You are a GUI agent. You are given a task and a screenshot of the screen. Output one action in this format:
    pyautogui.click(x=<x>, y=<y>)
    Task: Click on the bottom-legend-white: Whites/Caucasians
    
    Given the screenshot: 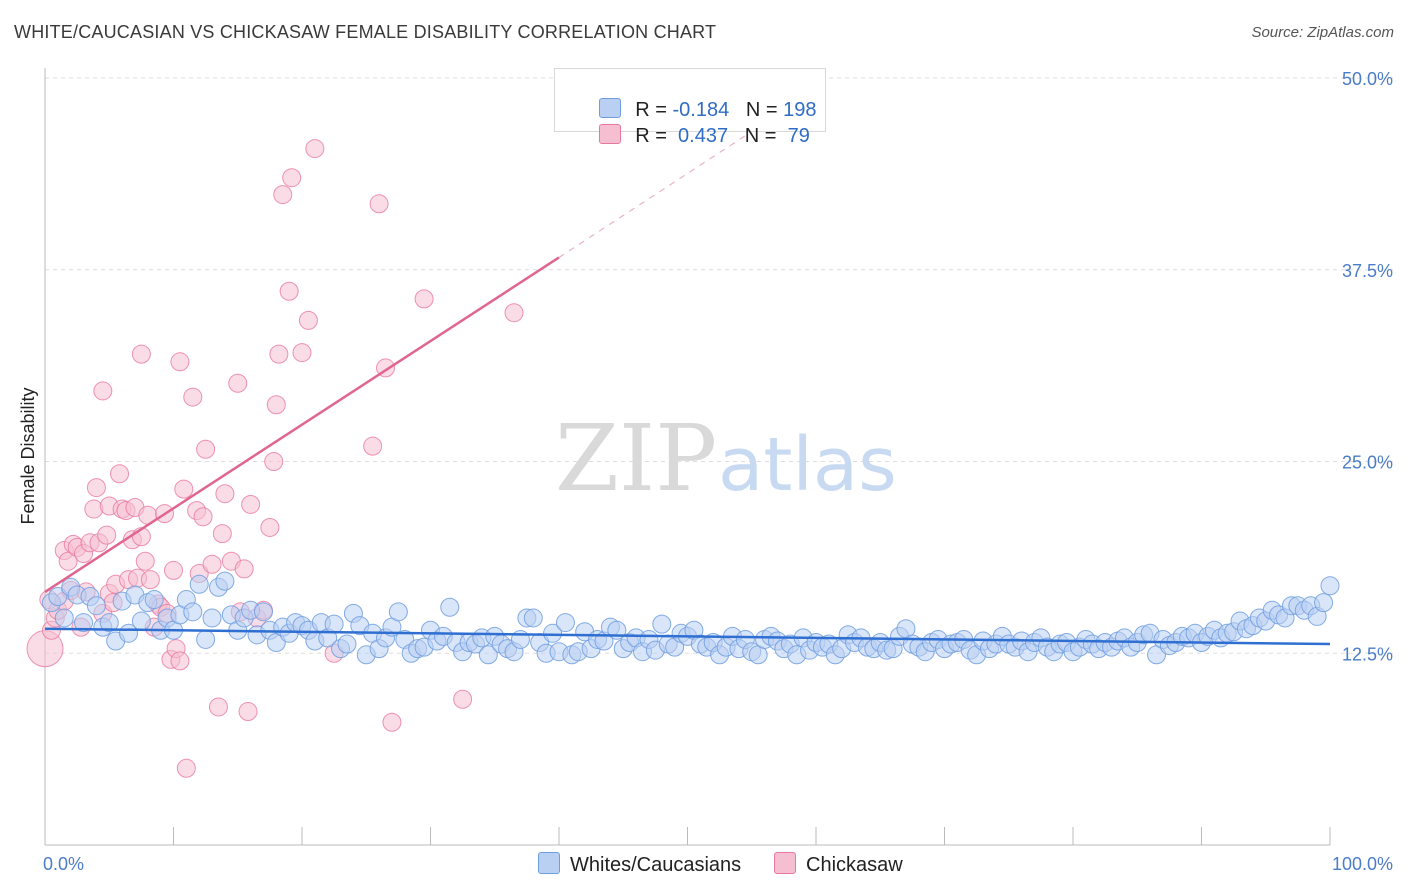 What is the action you would take?
    pyautogui.click(x=639, y=864)
    